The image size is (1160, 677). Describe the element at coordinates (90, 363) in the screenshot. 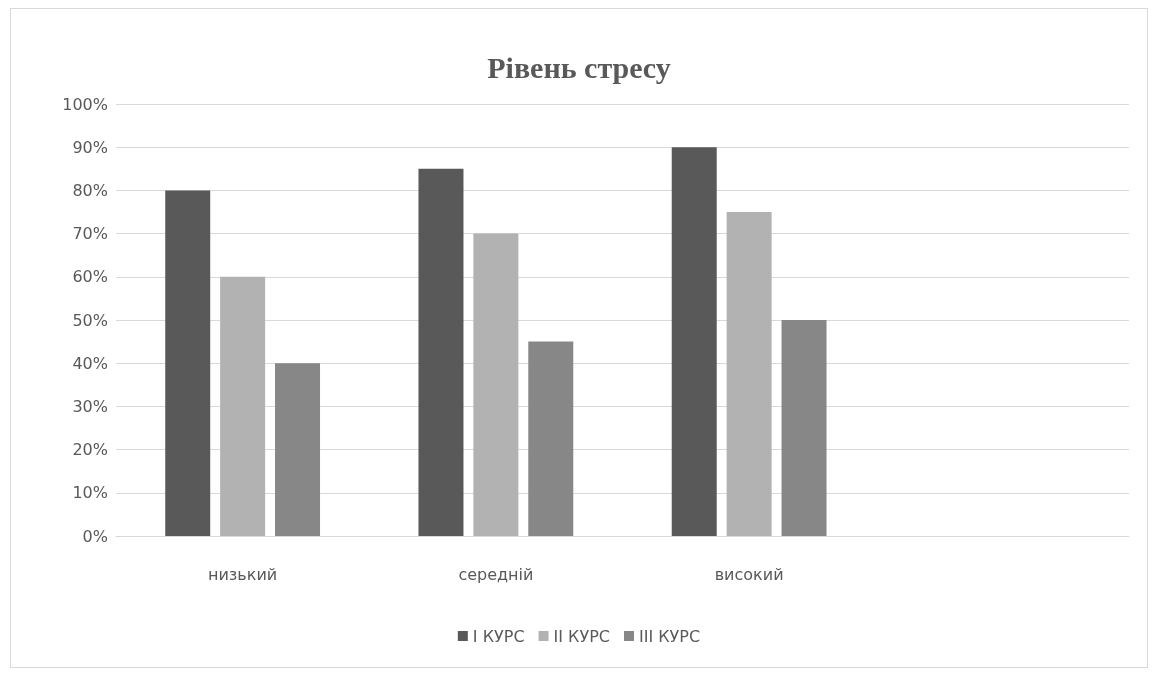

I see `y-tick-label: 40%` at that location.